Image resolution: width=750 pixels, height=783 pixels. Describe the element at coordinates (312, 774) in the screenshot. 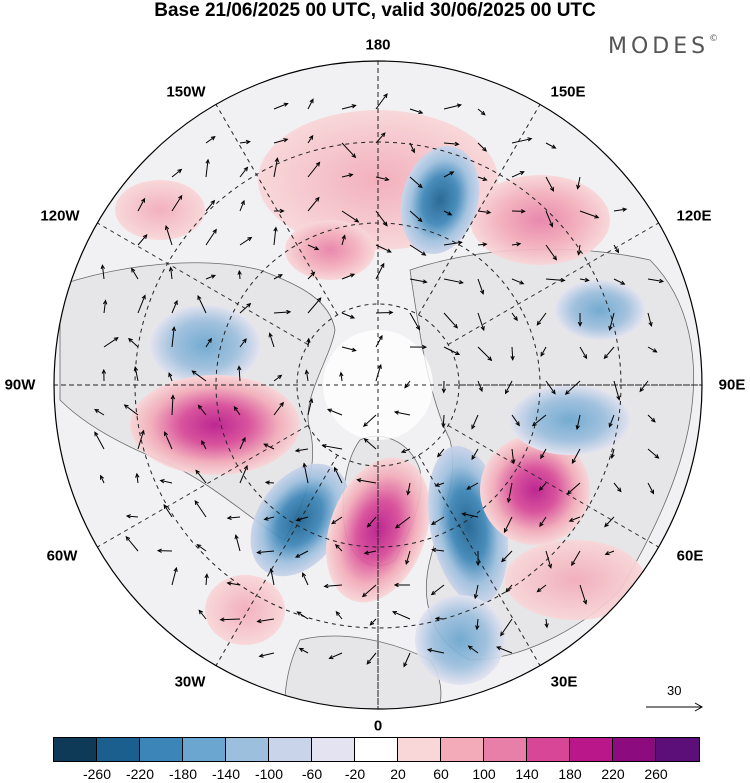

I see `colorbar-tick-label: -60` at that location.